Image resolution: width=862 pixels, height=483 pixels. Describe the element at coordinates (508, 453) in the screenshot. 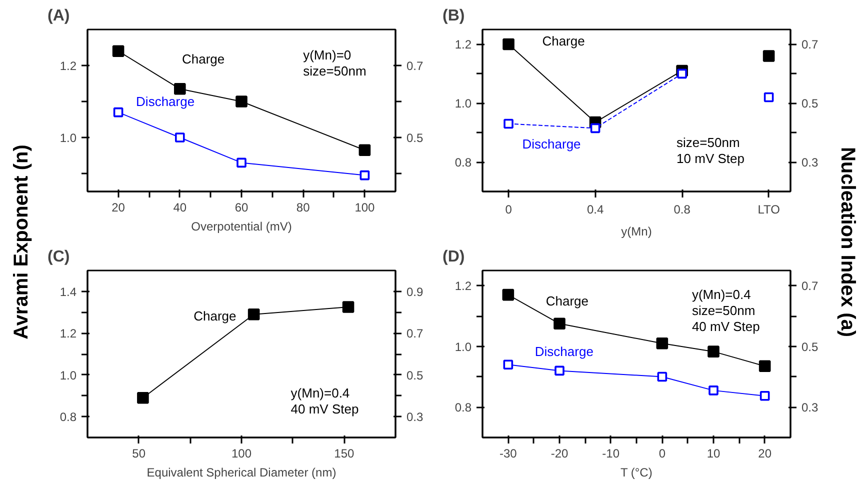

I see `x-tick-label: -30` at that location.